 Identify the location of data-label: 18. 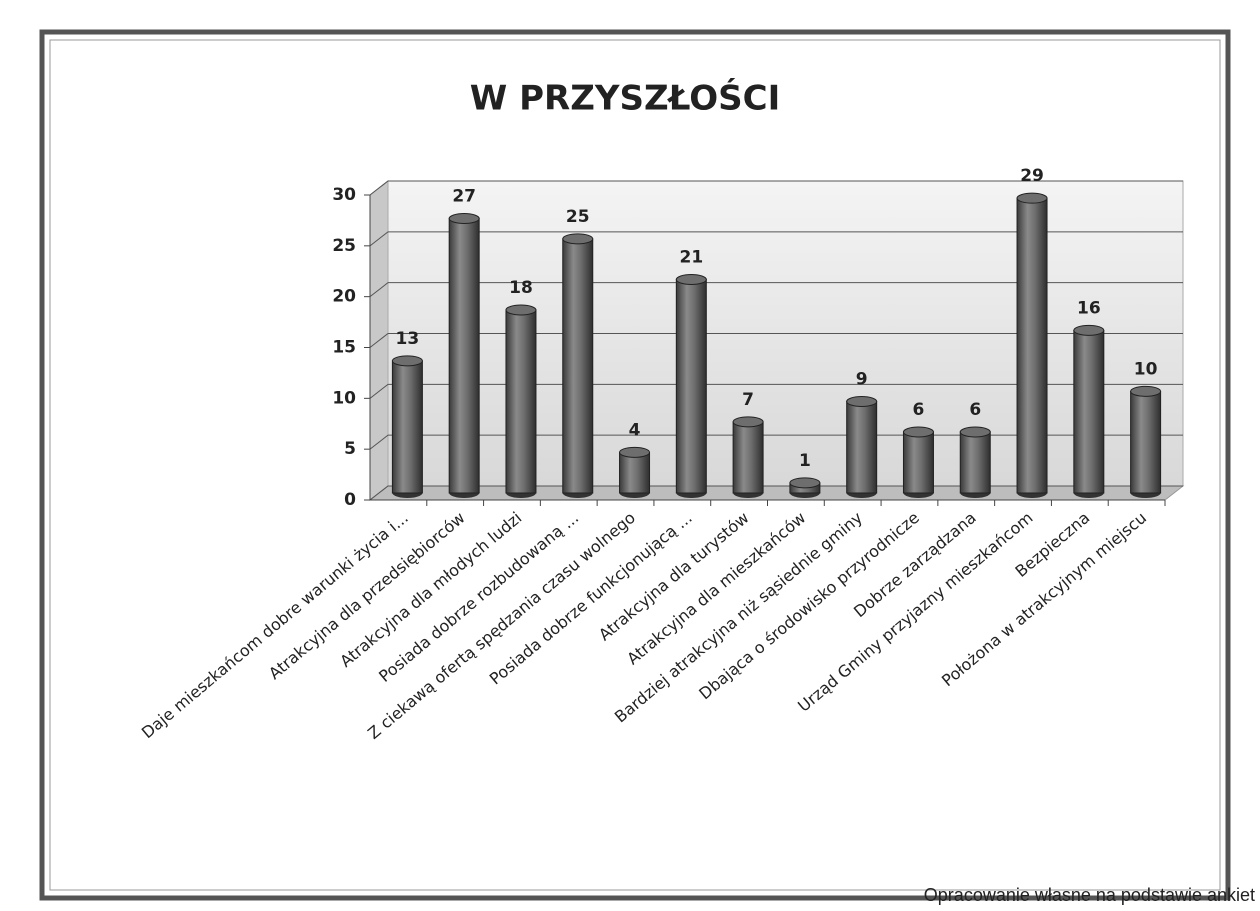
(521, 288).